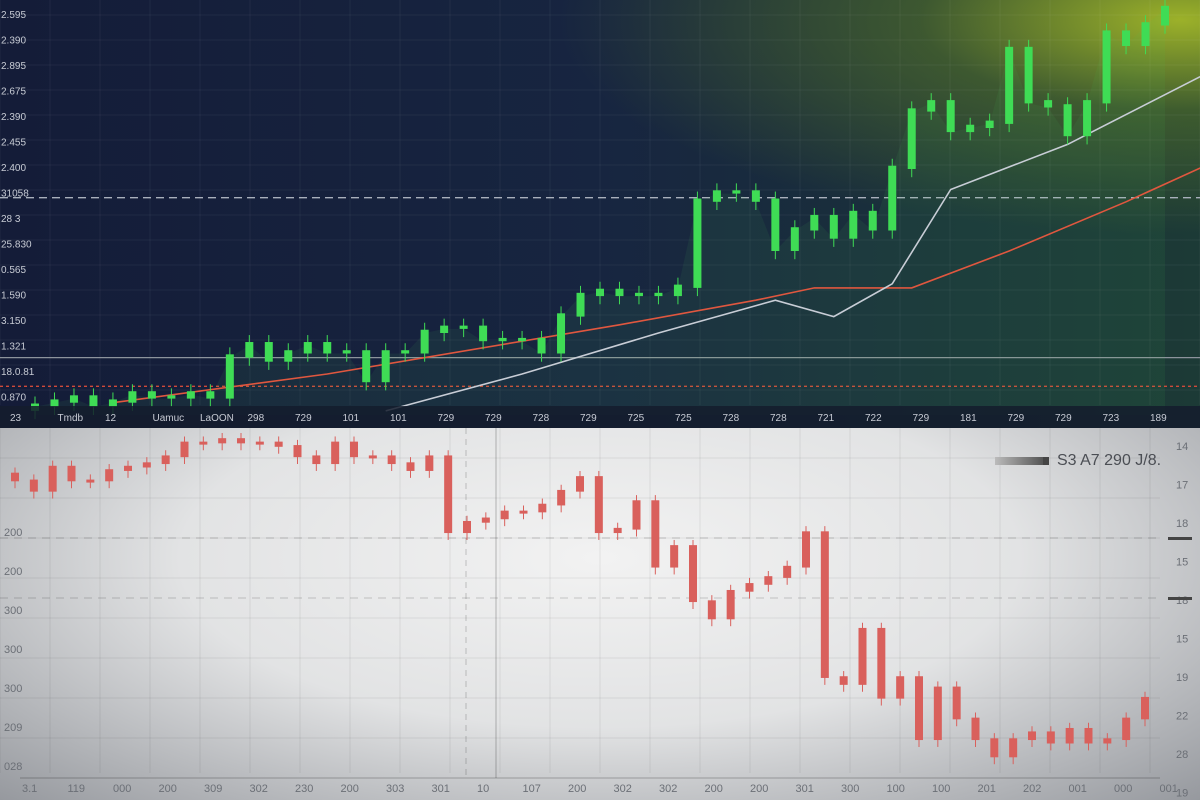  Describe the element at coordinates (1182, 717) in the screenshot. I see `y-tick-label-right: 22` at that location.